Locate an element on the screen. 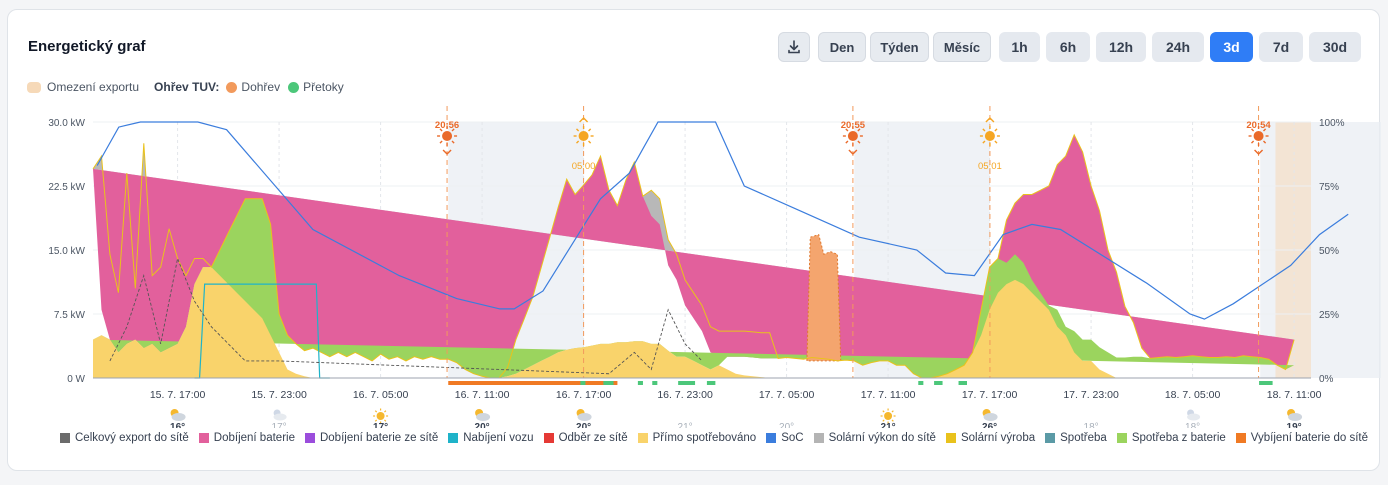 This screenshot has width=1388, height=485. dohrev-label: Dohřev is located at coordinates (261, 87).